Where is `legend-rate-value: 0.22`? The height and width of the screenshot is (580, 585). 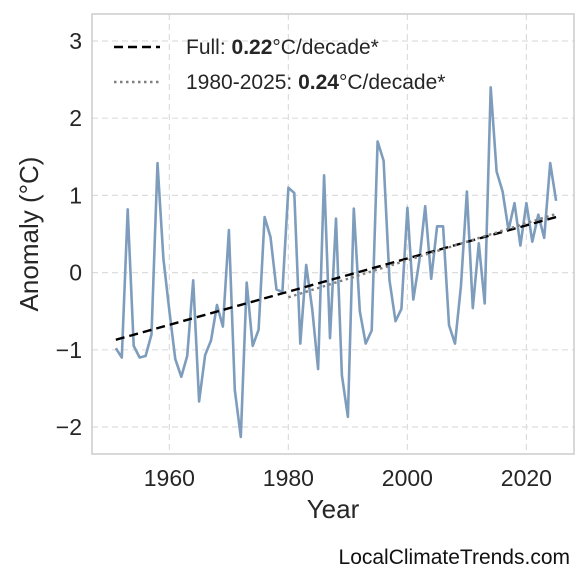 legend-rate-value: 0.22 is located at coordinates (252, 47).